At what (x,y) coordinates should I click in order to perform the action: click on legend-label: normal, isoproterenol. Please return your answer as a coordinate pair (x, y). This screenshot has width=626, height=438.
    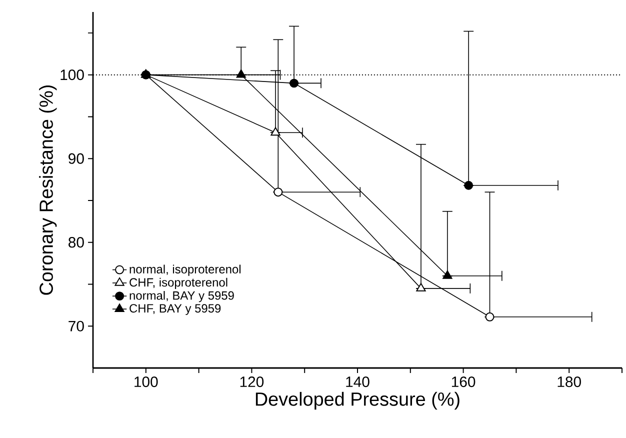
    Looking at the image, I should click on (185, 270).